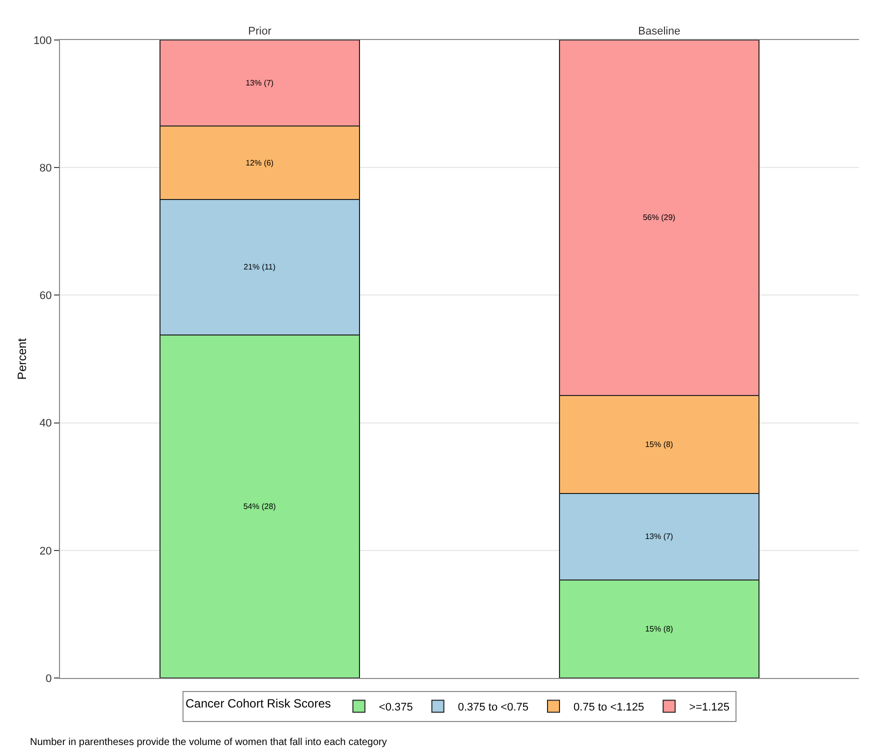 Image resolution: width=869 pixels, height=753 pixels. What do you see at coordinates (46, 551) in the screenshot?
I see `y-tick-label: 20` at bounding box center [46, 551].